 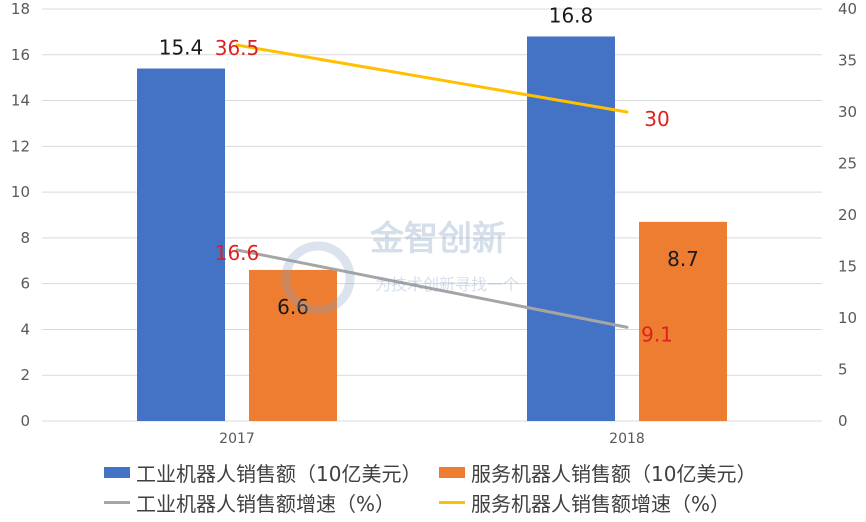 I want to click on y-left-tick-label: 12, so click(x=20, y=146).